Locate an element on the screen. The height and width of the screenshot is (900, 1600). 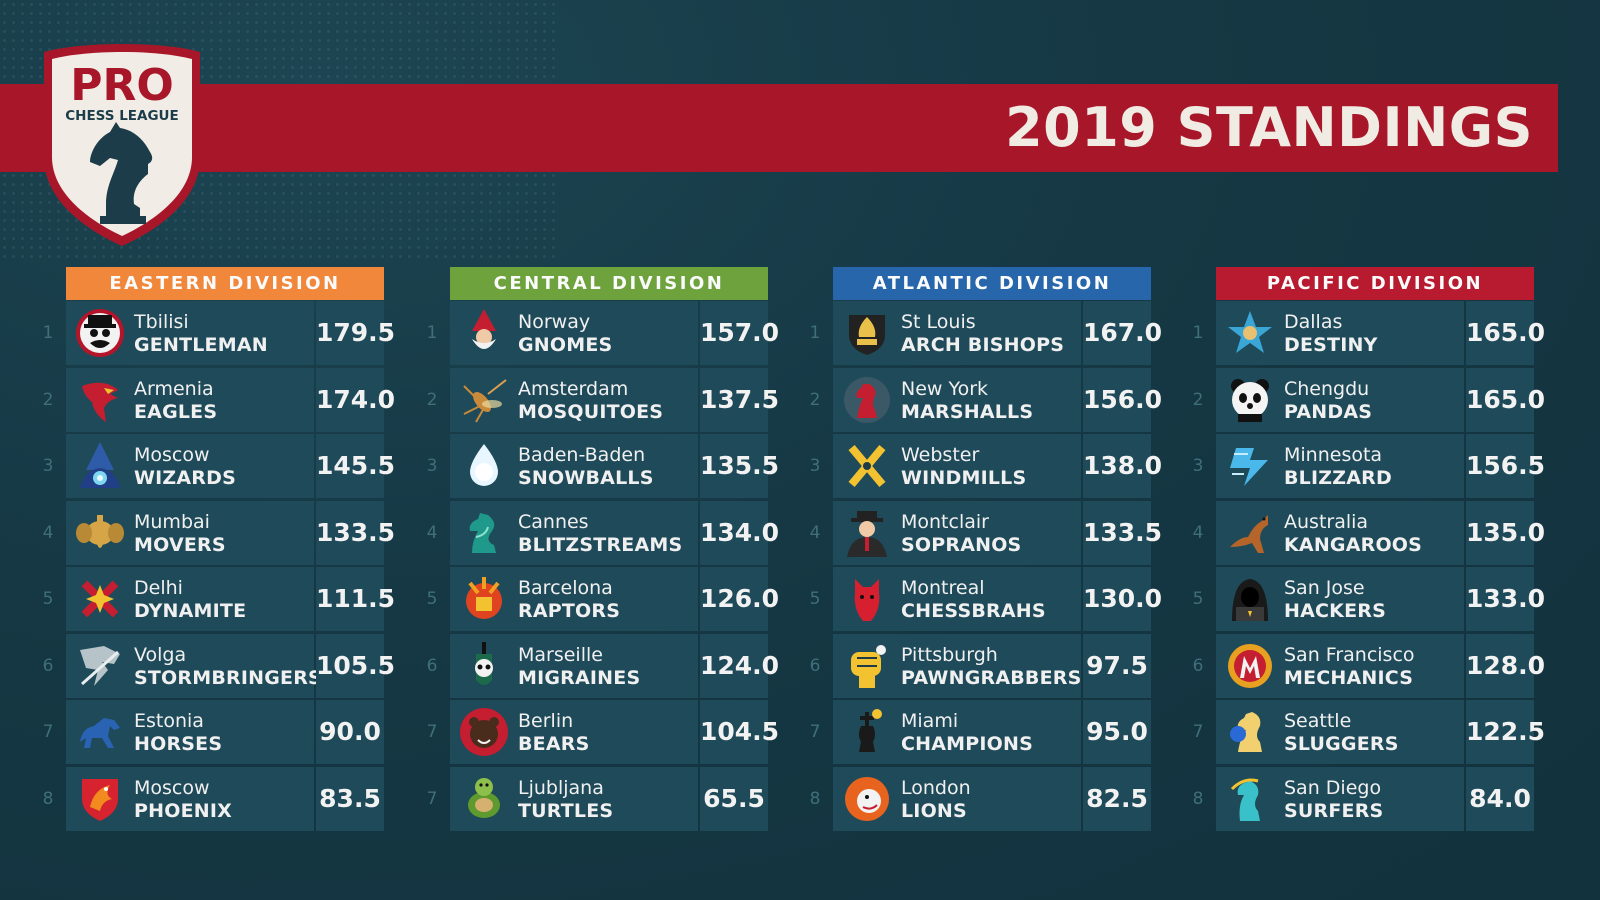
team-nickname: MECHANICS is located at coordinates (1349, 677).